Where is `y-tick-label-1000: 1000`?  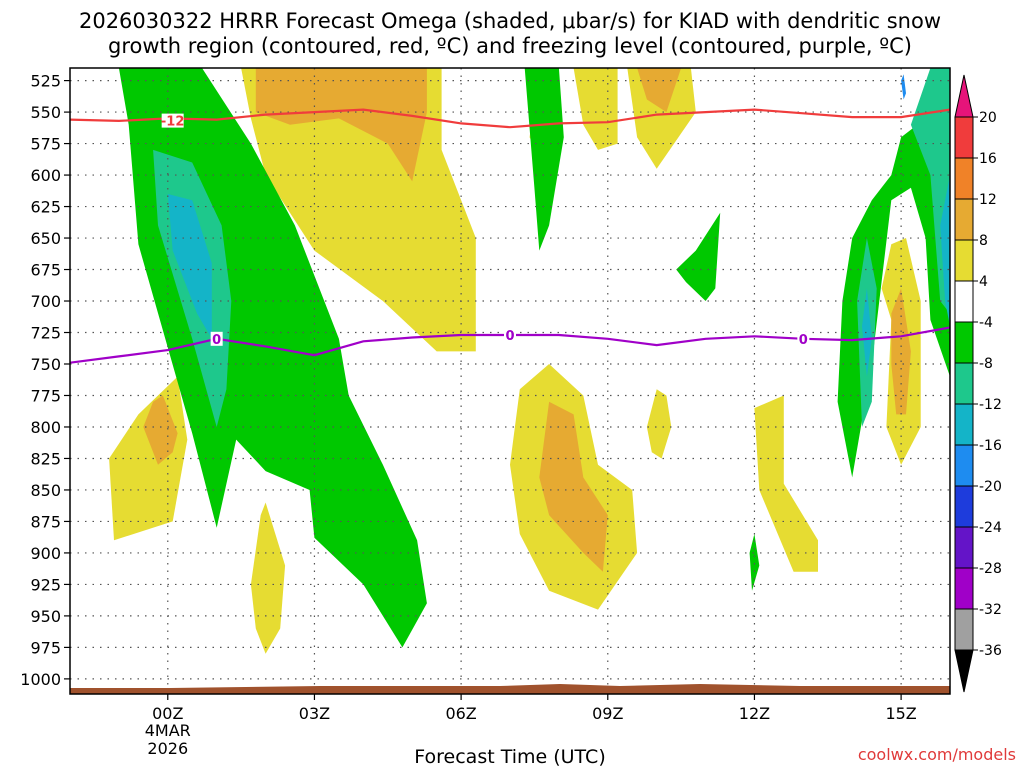
y-tick-label-1000: 1000 is located at coordinates (40, 679).